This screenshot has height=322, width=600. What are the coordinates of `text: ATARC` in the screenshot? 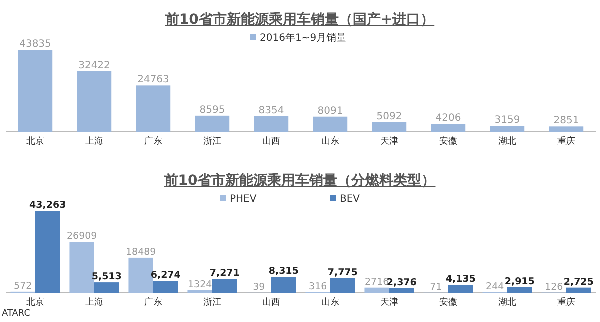 It's located at (16, 314).